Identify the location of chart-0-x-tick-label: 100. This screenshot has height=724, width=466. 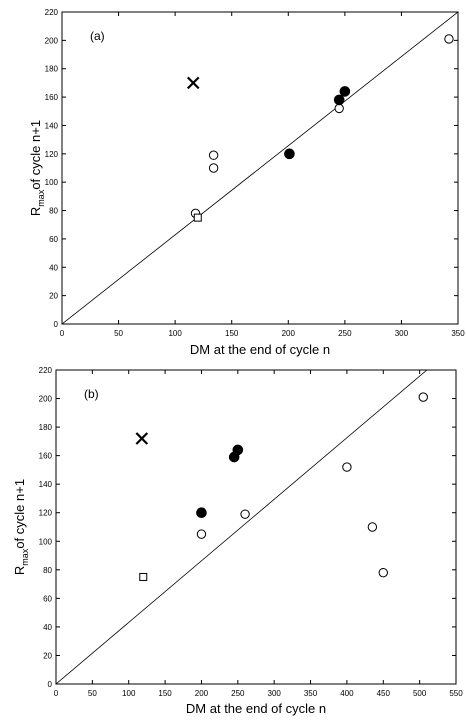
(175, 333).